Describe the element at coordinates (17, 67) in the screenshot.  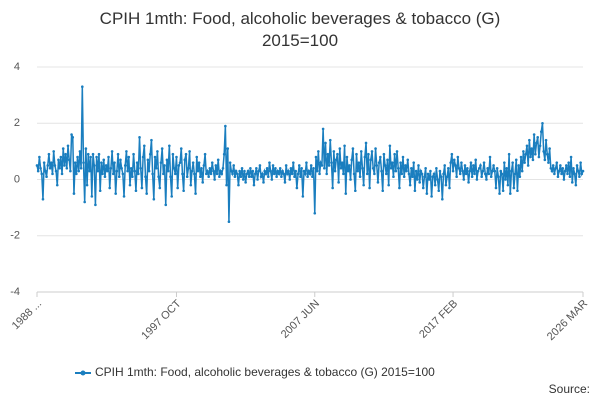
I see `y-tick-label: 4` at that location.